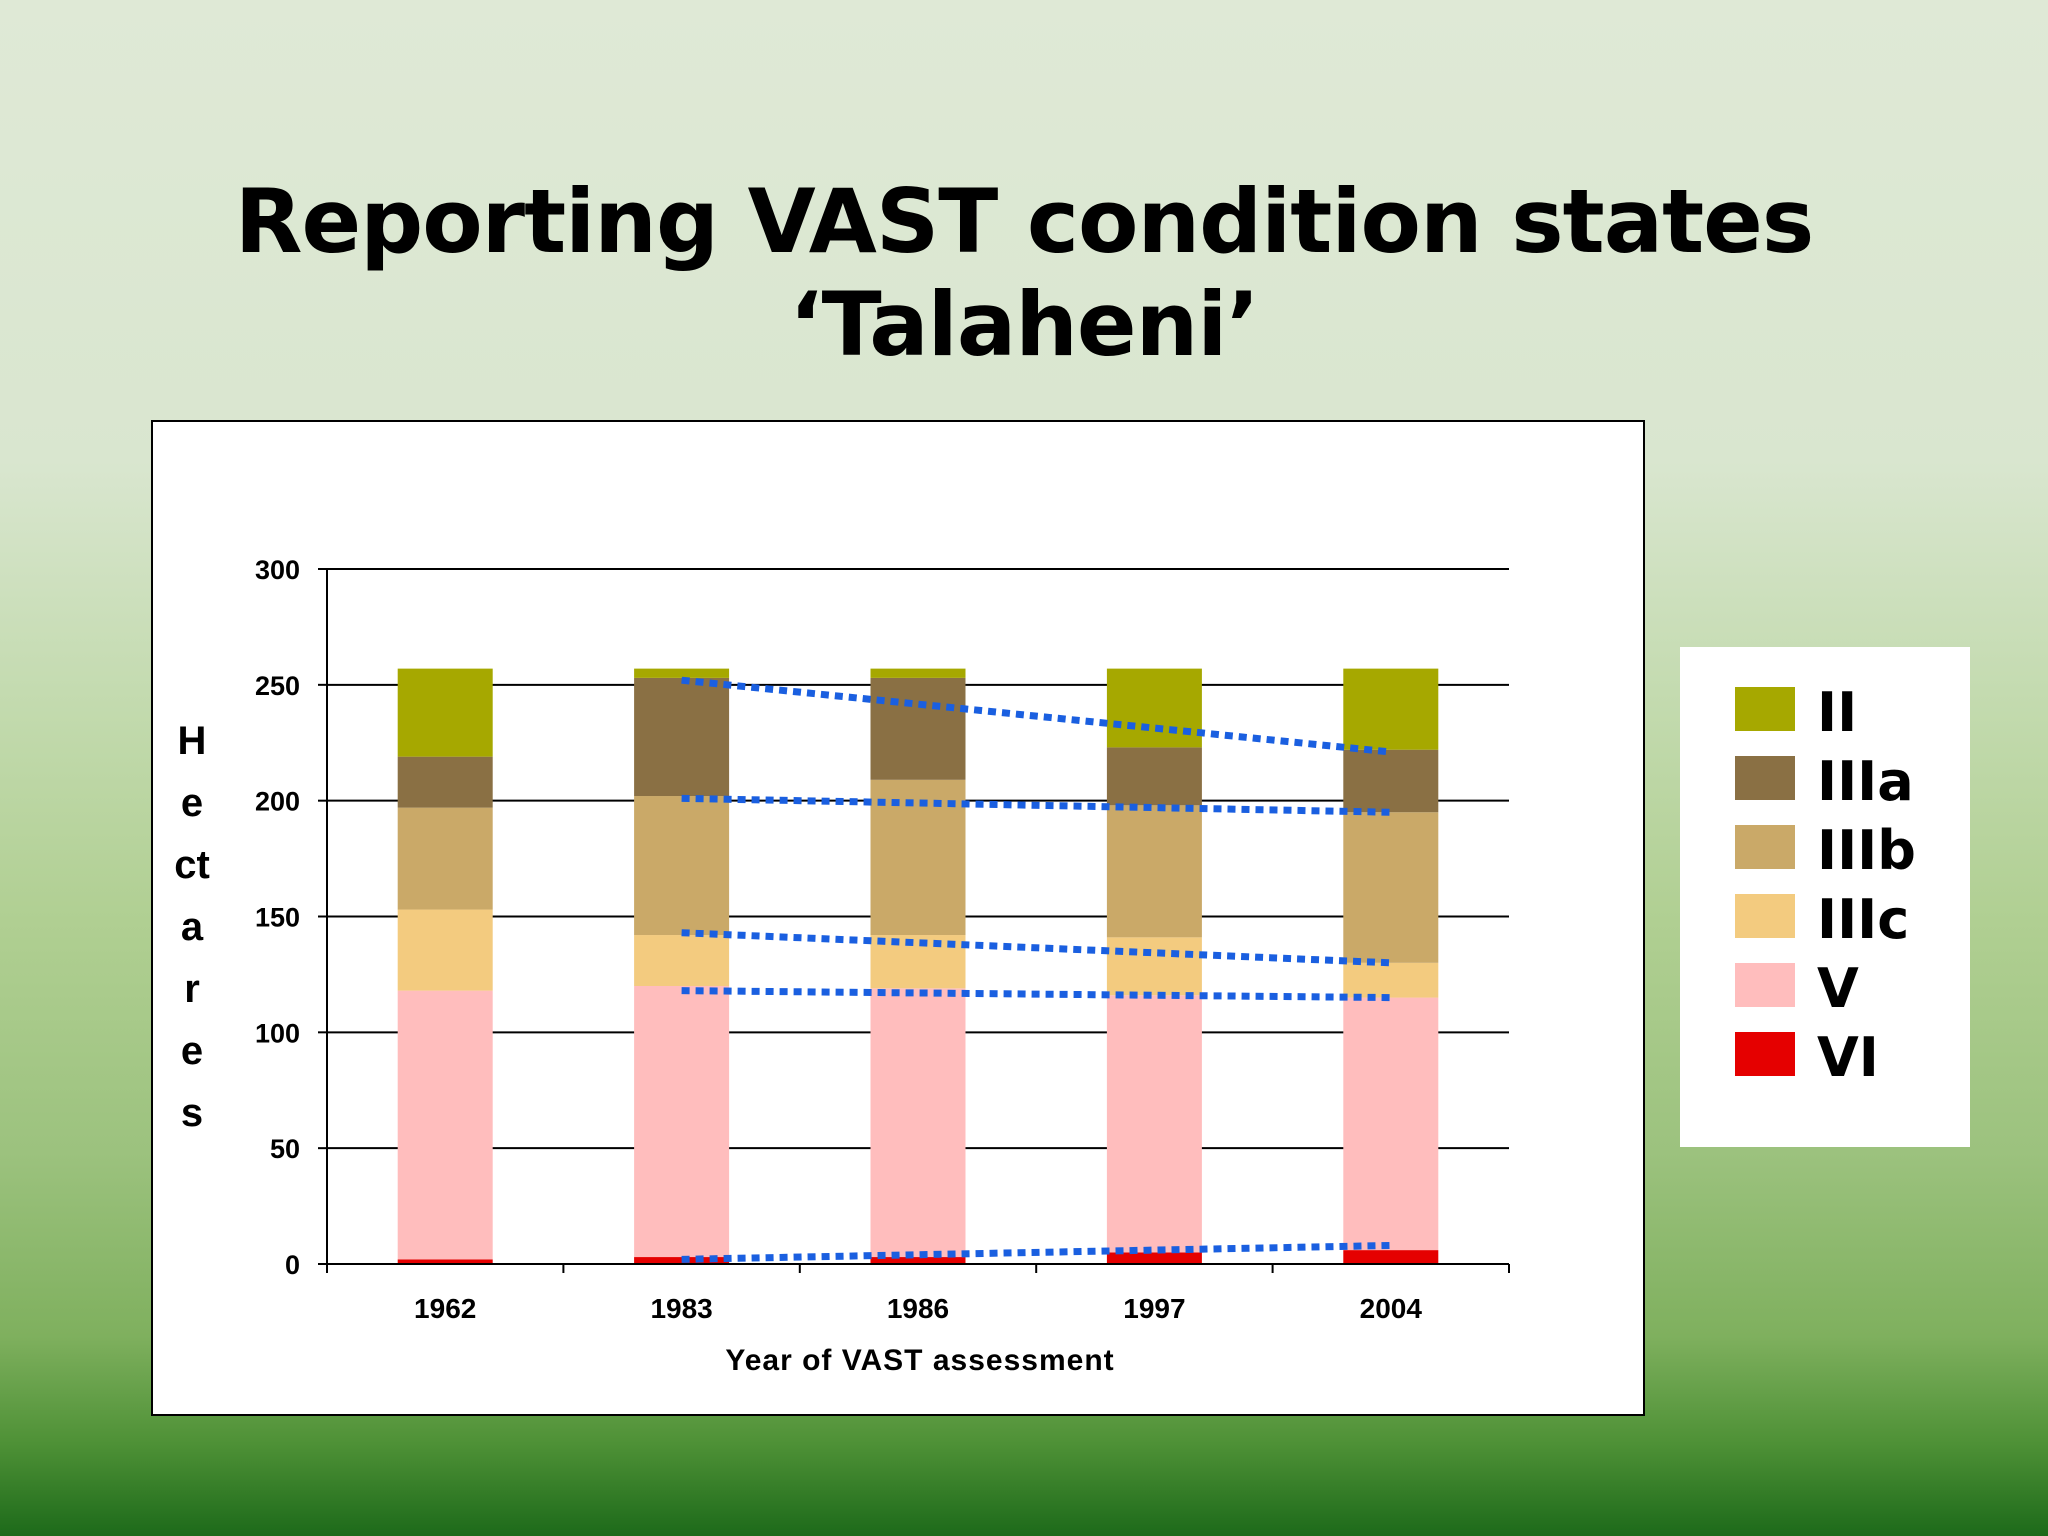 This screenshot has width=2048, height=1536. I want to click on bar-segment-v-1983, so click(682, 1122).